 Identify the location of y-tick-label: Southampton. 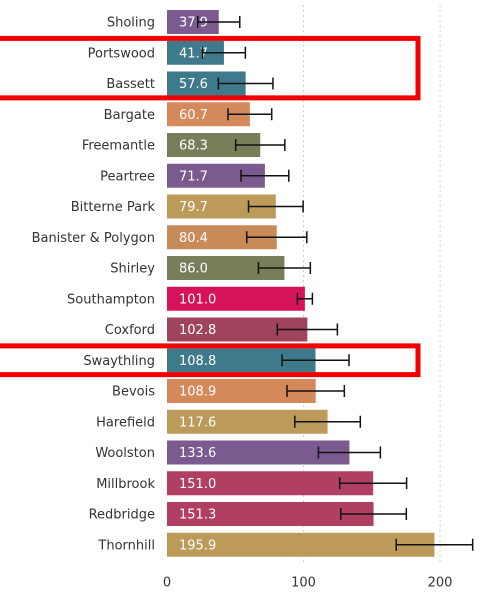
(111, 299).